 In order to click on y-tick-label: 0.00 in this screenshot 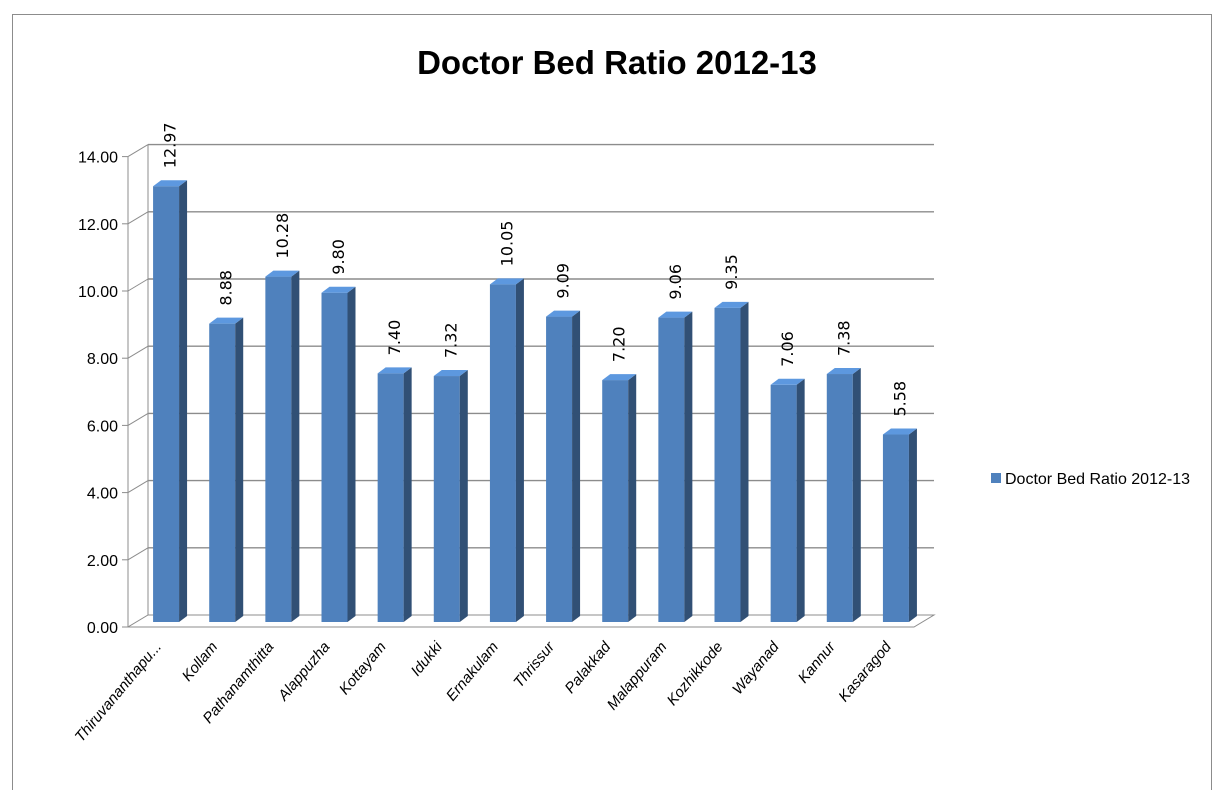, I will do `click(102, 628)`.